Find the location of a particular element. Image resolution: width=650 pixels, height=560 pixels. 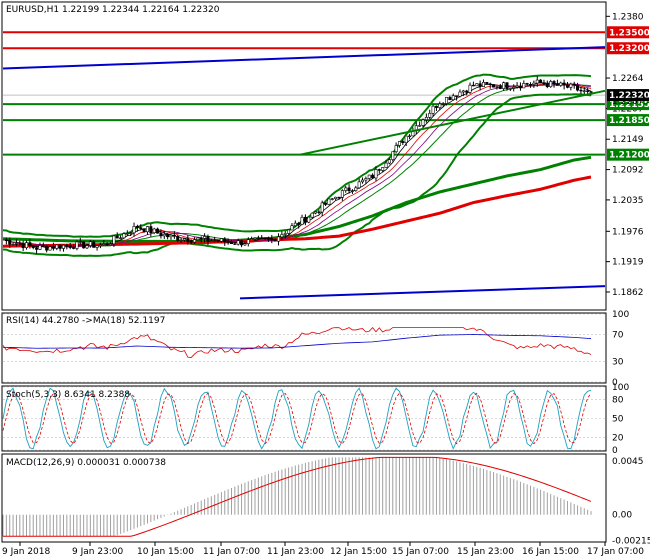

rsi-ma-line is located at coordinates (297, 341).